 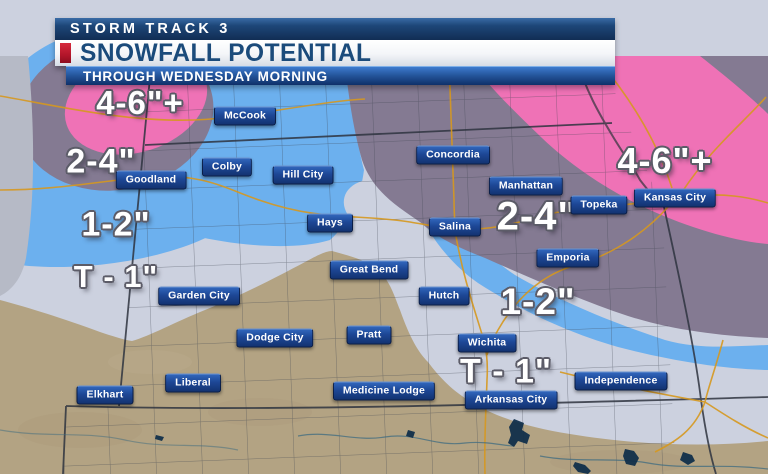 What do you see at coordinates (227, 167) in the screenshot?
I see `city-label-colby: Colby` at bounding box center [227, 167].